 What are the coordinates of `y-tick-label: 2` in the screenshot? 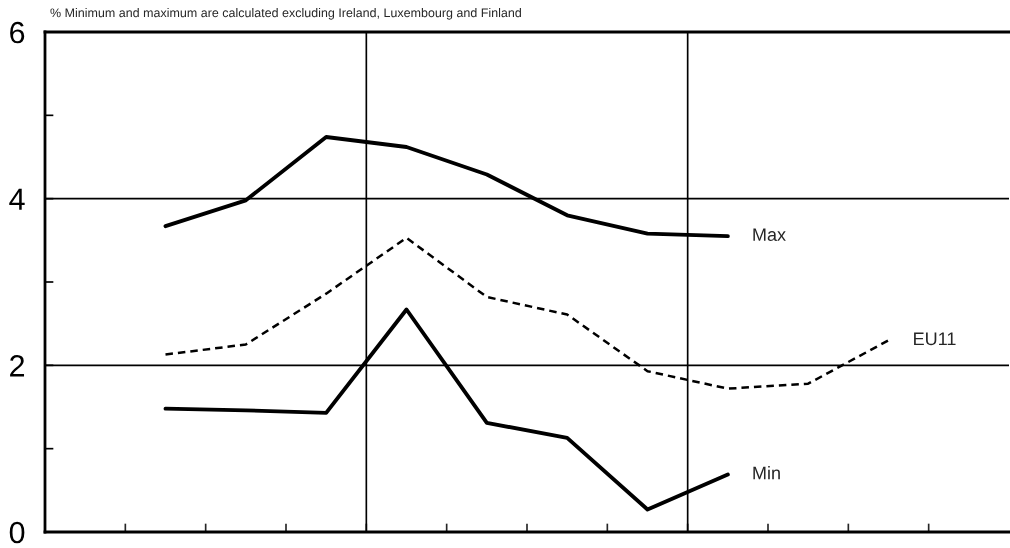 It's located at (17, 366).